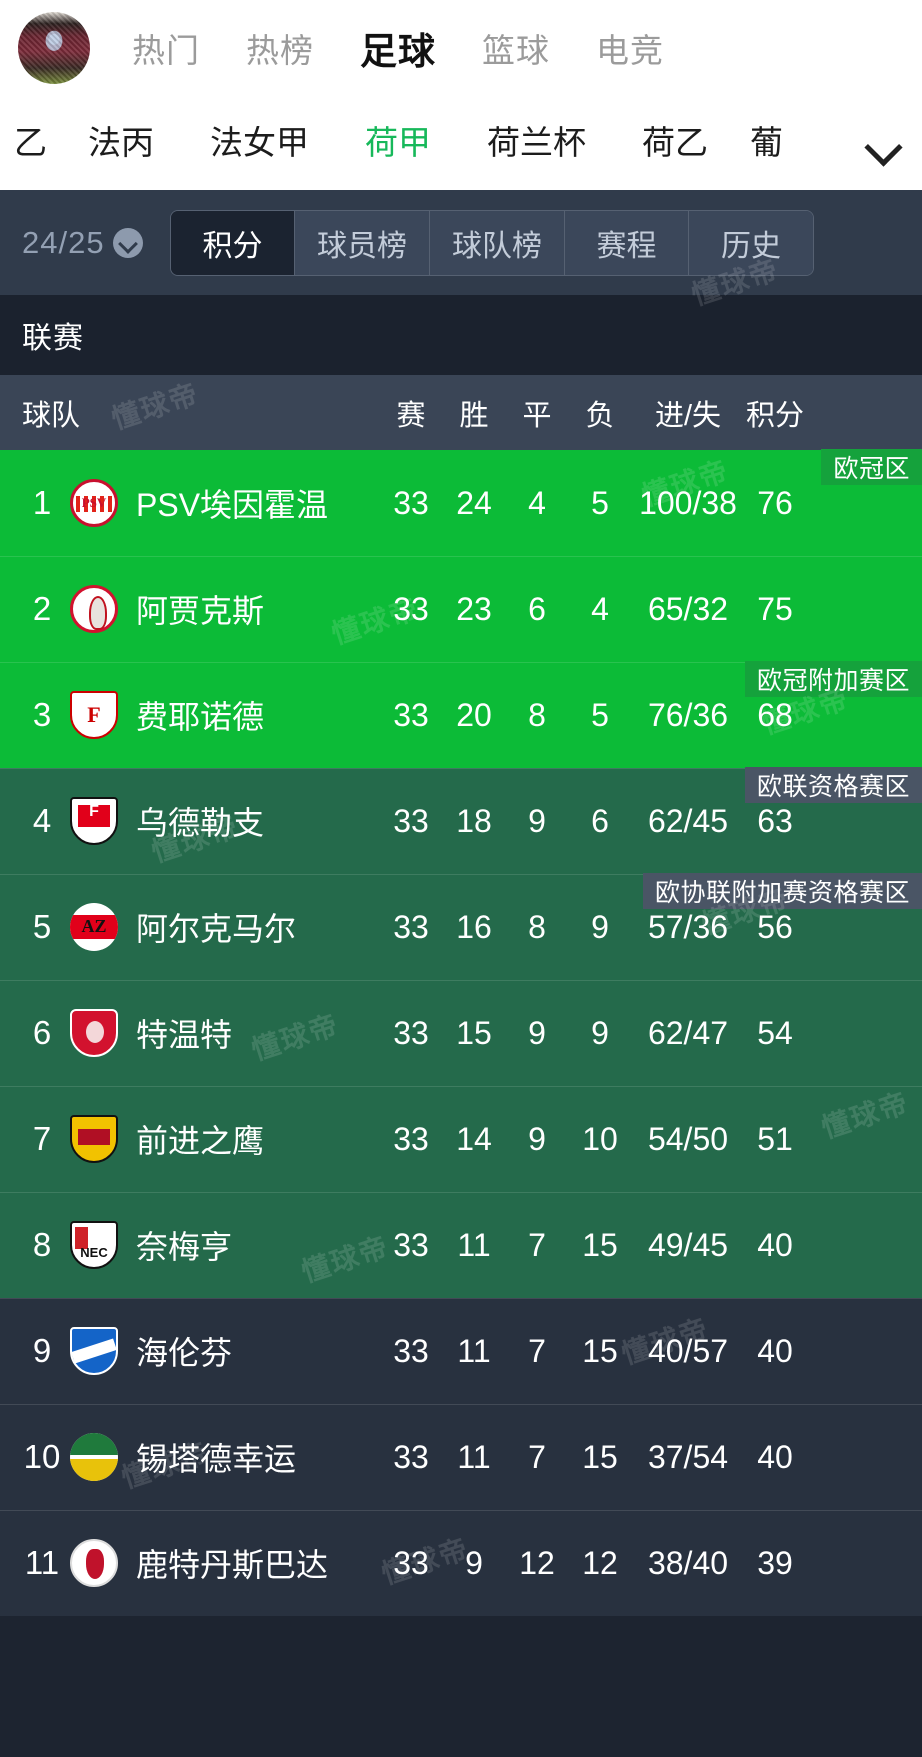  What do you see at coordinates (200, 1141) in the screenshot?
I see `team-name: 前进之鹰` at bounding box center [200, 1141].